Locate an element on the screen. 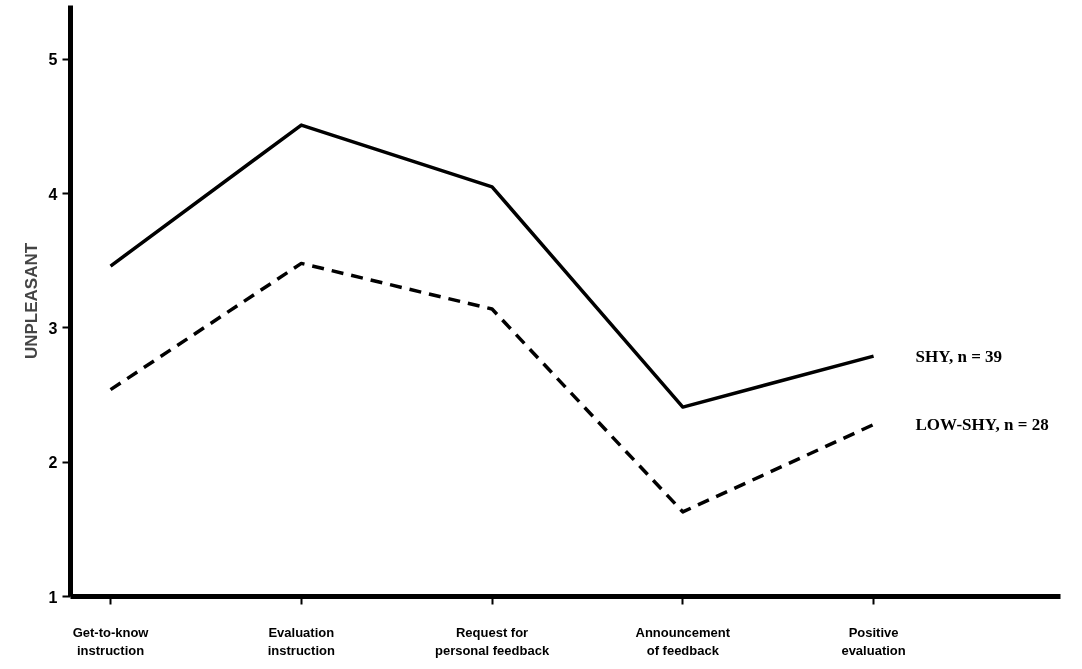 The width and height of the screenshot is (1082, 669). y-tick-label: 5 is located at coordinates (53, 60).